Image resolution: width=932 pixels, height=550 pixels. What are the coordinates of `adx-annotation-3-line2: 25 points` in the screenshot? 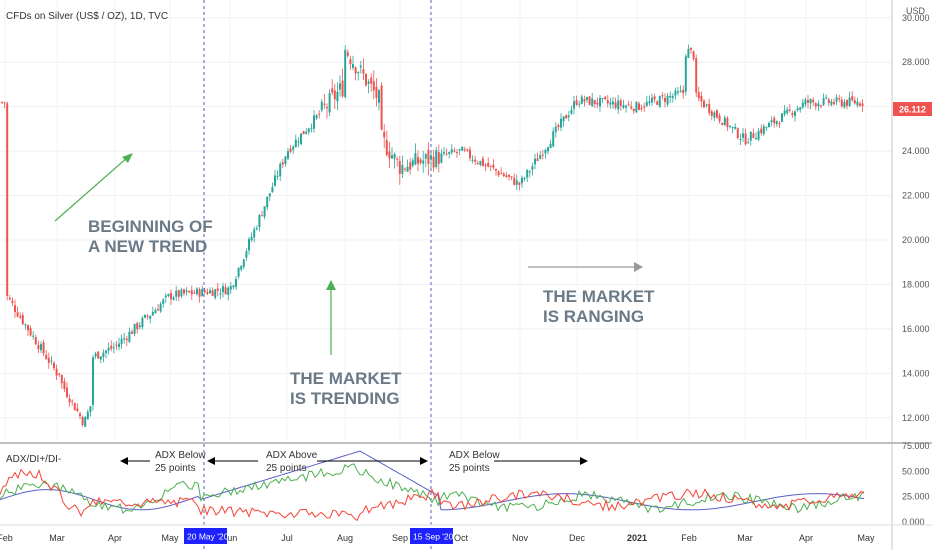 It's located at (469, 468).